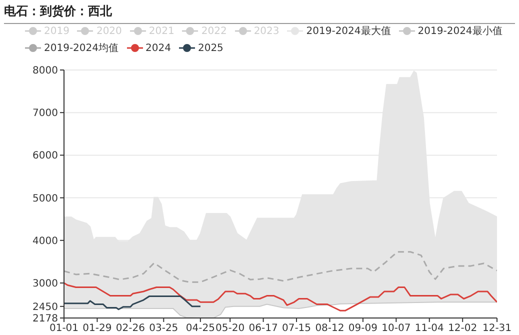 This screenshot has height=335, width=519. What do you see at coordinates (45, 156) in the screenshot?
I see `y-tick-label: 6000` at bounding box center [45, 156].